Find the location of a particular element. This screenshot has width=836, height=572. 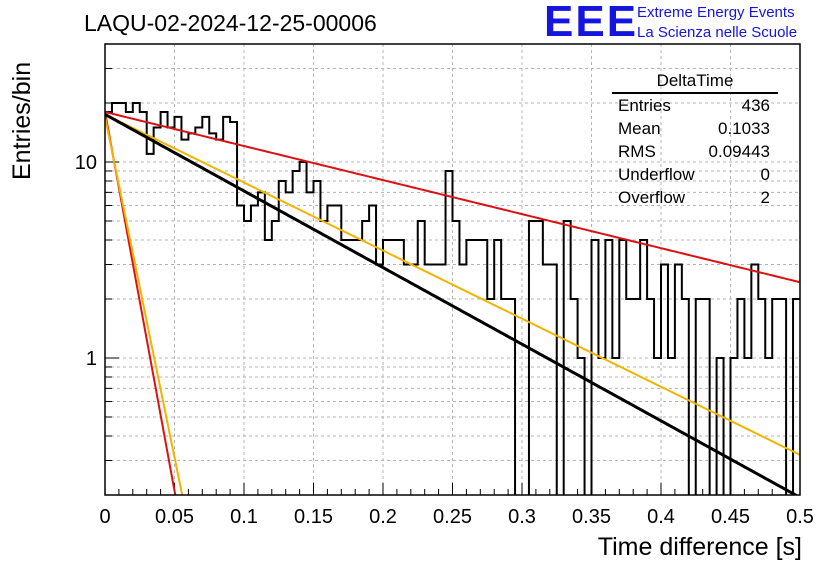

stats-value: 0.09443 is located at coordinates (739, 151).